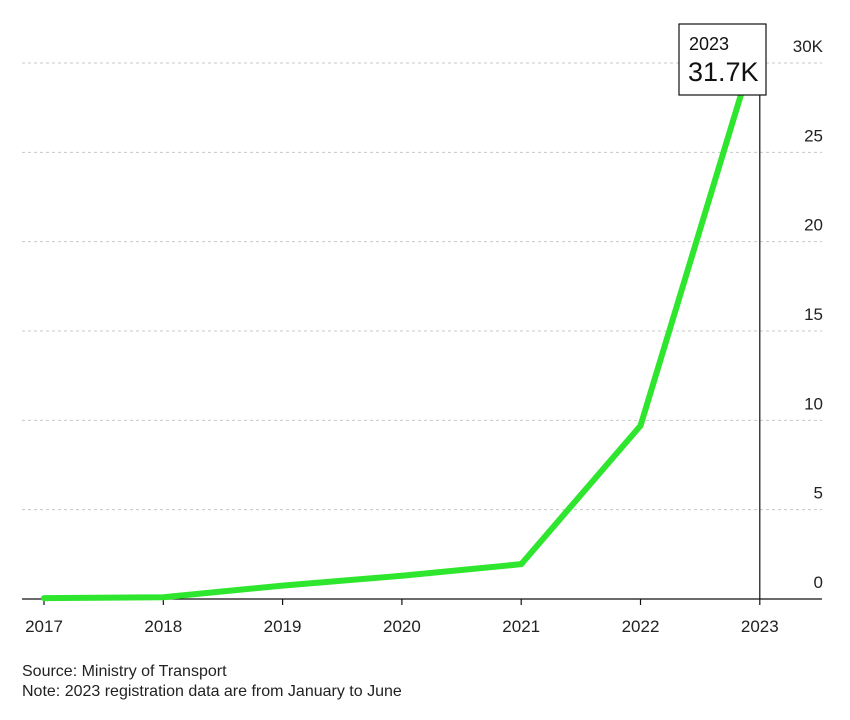 This screenshot has height=720, width=850. What do you see at coordinates (641, 626) in the screenshot?
I see `x-tick-label: 2022` at bounding box center [641, 626].